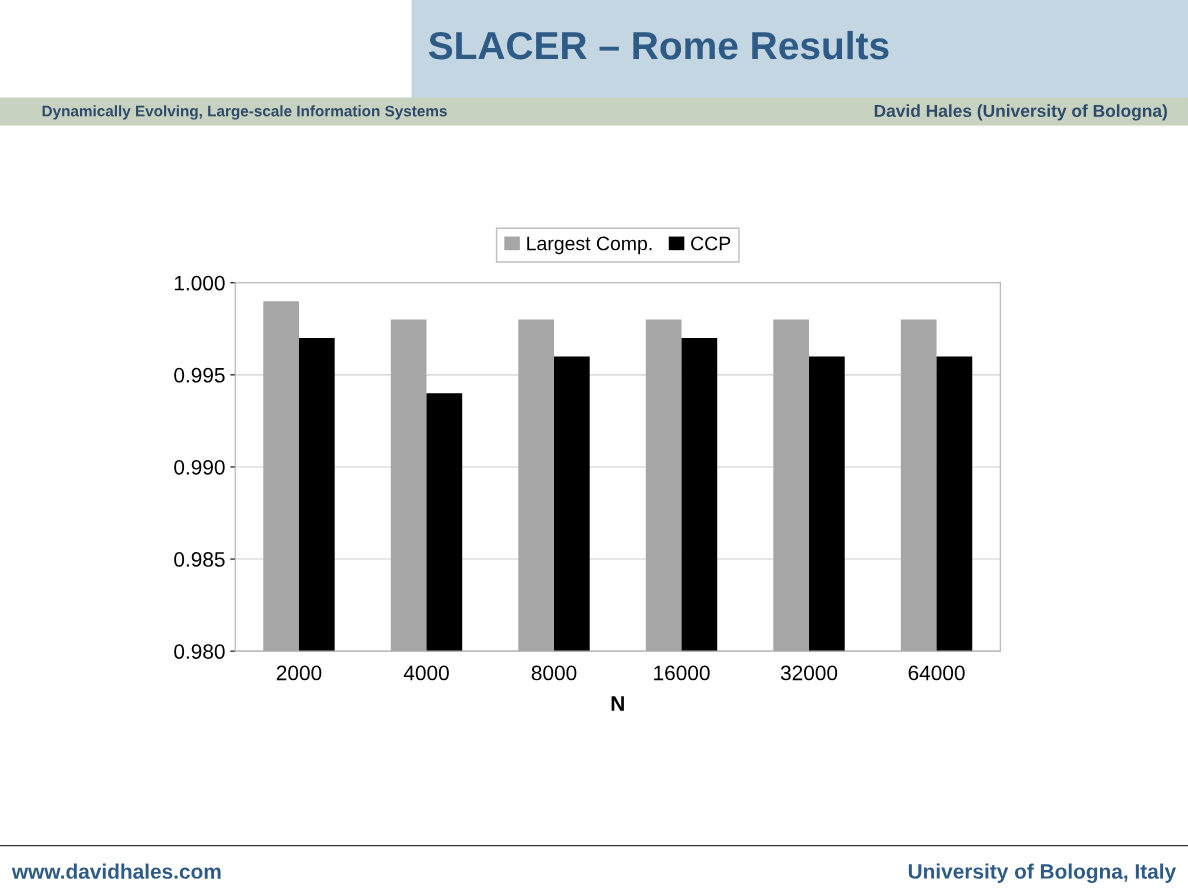 This screenshot has width=1188, height=892. Describe the element at coordinates (199, 651) in the screenshot. I see `y-tick-label: 0.980` at that location.